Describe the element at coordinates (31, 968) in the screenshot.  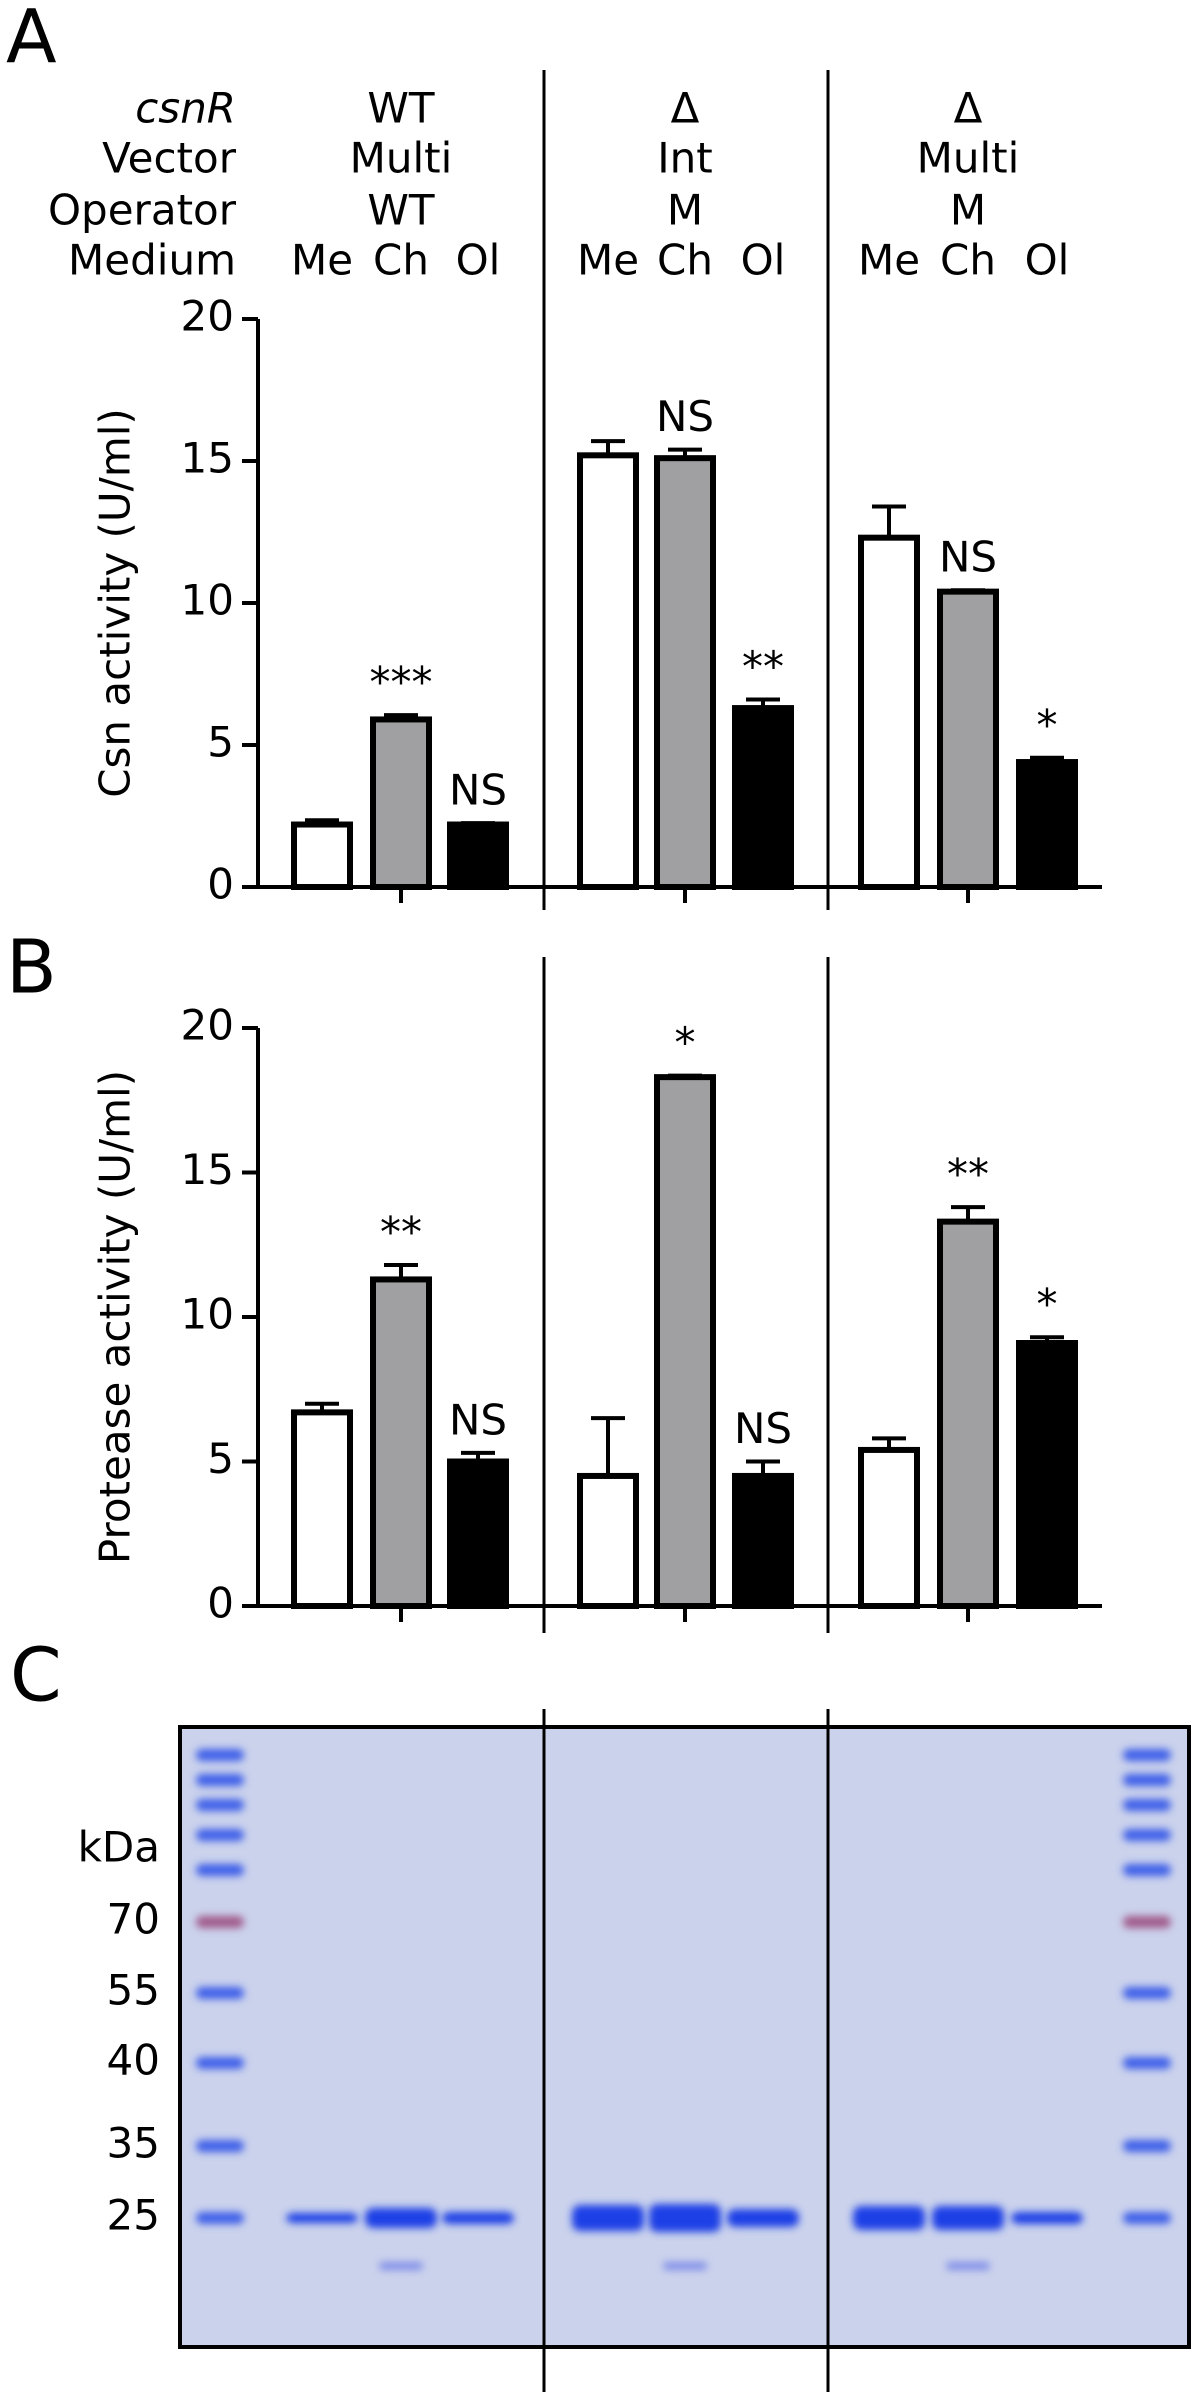
I see `panel-label: B` at that location.